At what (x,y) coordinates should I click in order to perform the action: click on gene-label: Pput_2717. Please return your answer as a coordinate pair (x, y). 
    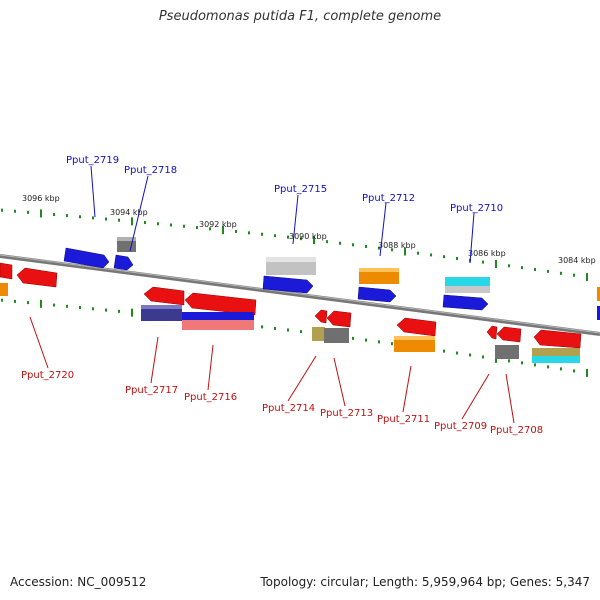
    Looking at the image, I should click on (151, 390).